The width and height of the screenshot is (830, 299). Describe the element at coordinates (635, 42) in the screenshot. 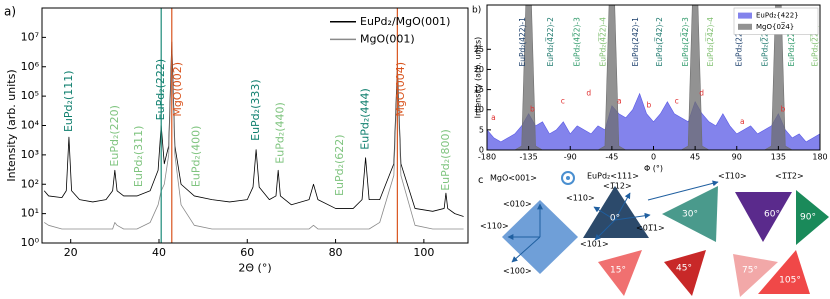

I see `peak-label: EuPd₂(242)-1` at that location.